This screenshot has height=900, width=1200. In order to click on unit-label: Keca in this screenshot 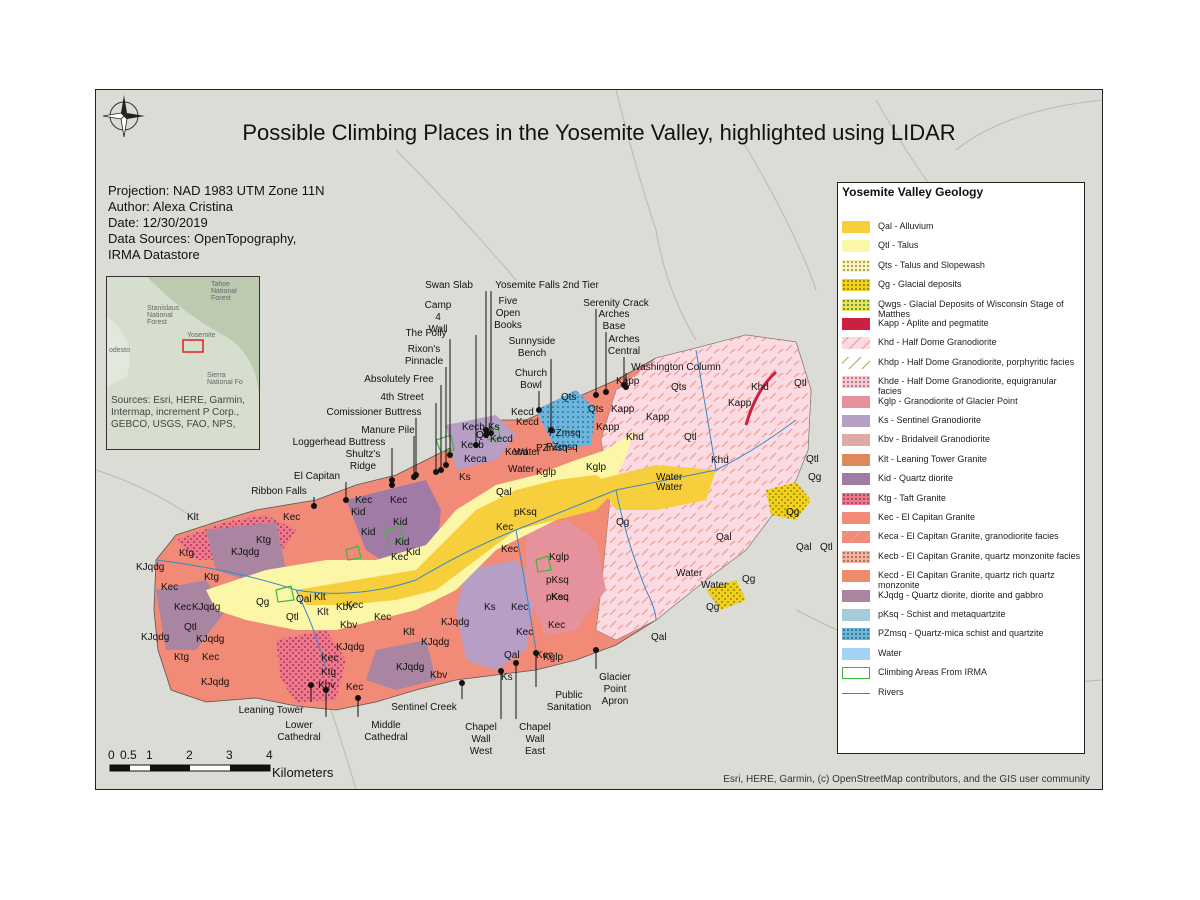, I will do `click(475, 459)`.